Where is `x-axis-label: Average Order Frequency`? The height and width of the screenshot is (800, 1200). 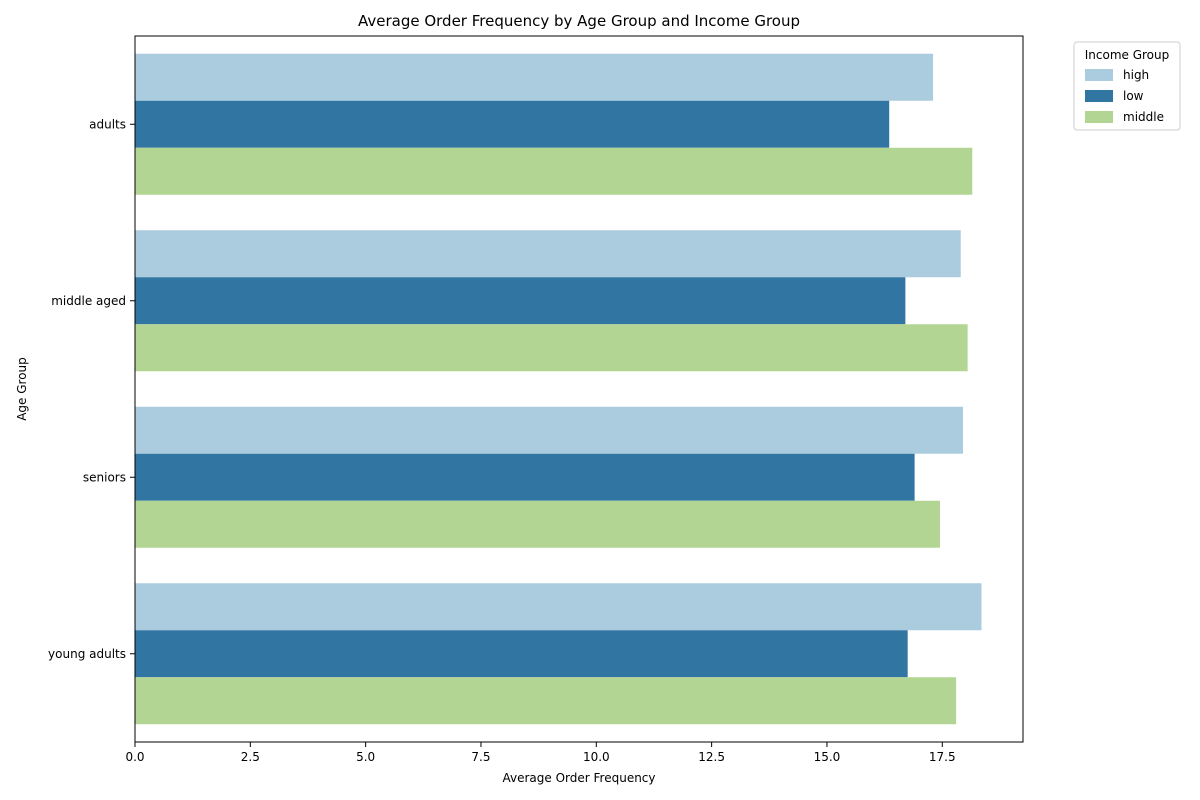 x-axis-label: Average Order Frequency is located at coordinates (579, 778).